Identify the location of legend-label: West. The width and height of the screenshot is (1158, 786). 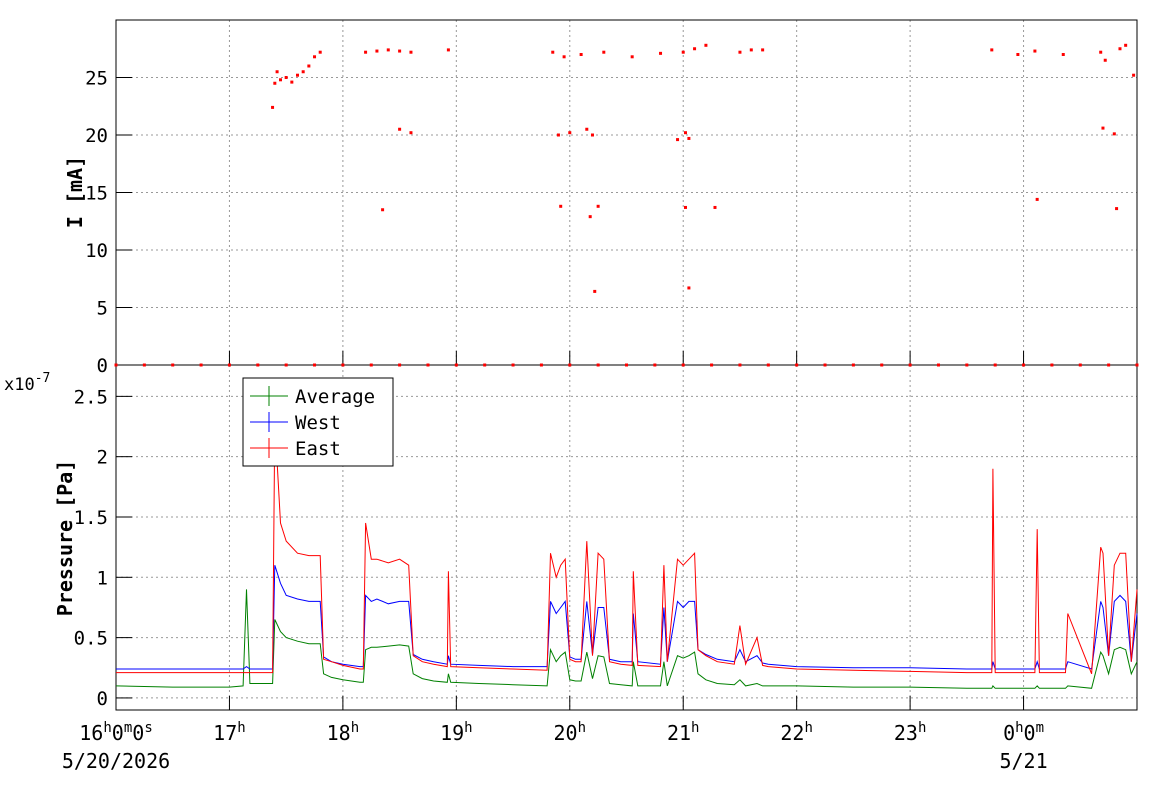
(318, 423).